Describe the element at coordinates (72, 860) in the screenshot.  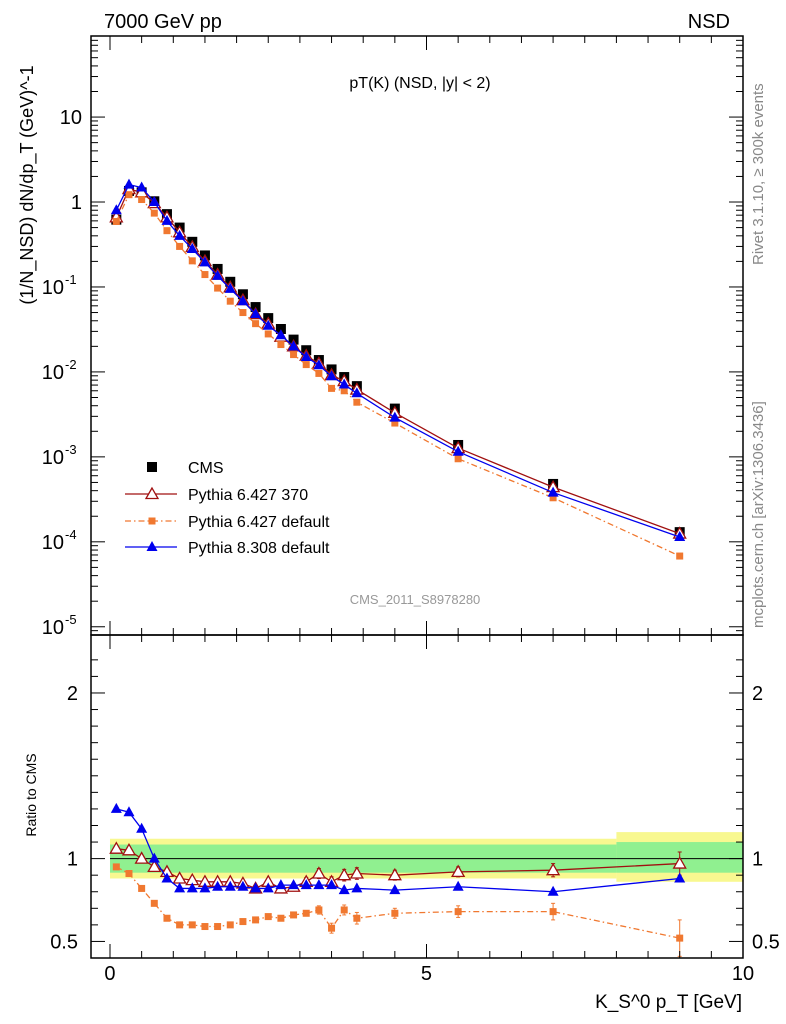
I see `lower-y-tick-label-left: 1` at that location.